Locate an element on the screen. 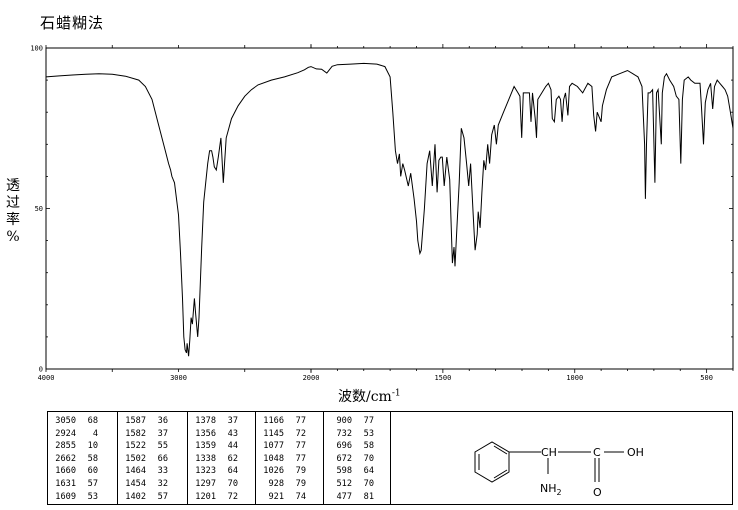 Image resolution: width=738 pixels, height=510 pixels. peak-transmittance: 33 is located at coordinates (162, 471).